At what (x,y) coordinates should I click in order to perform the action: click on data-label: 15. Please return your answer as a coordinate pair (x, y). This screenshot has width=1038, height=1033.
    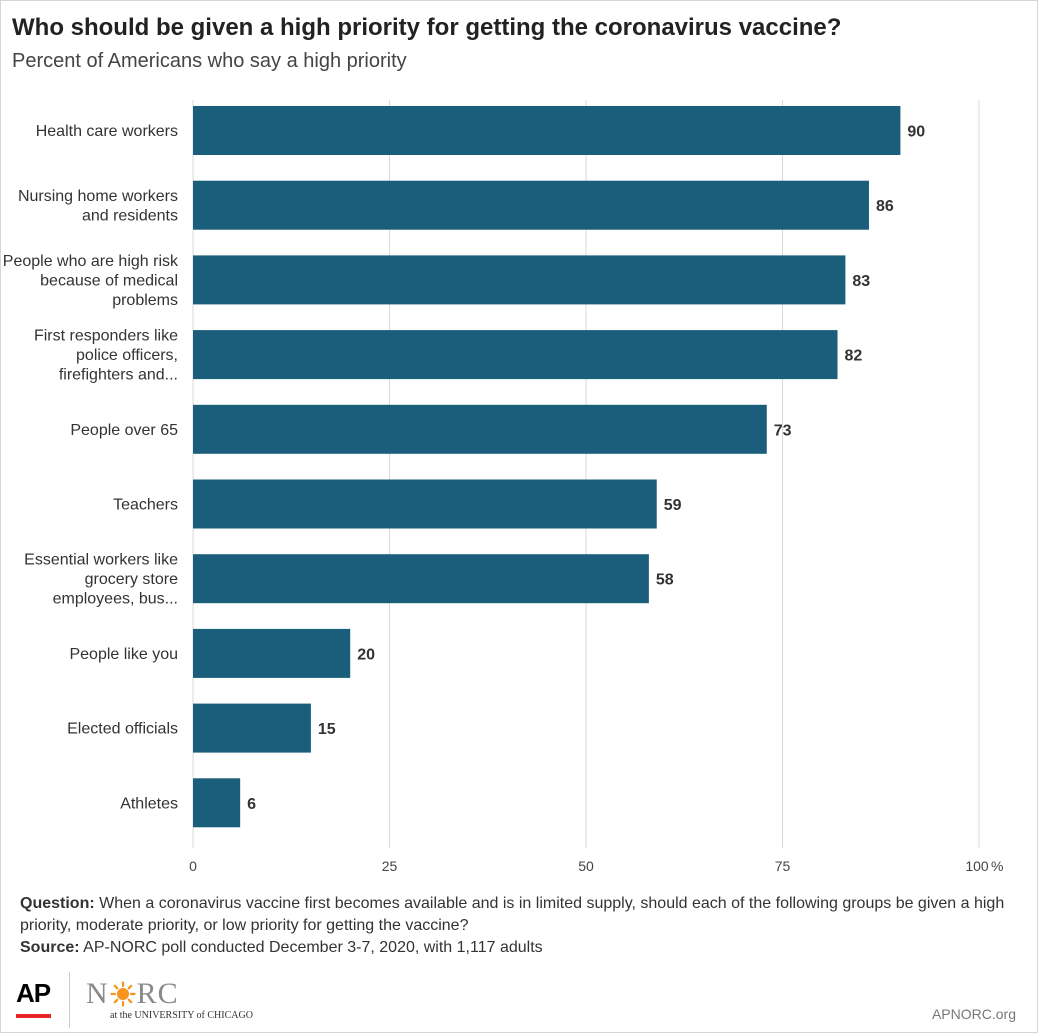
    Looking at the image, I should click on (327, 729).